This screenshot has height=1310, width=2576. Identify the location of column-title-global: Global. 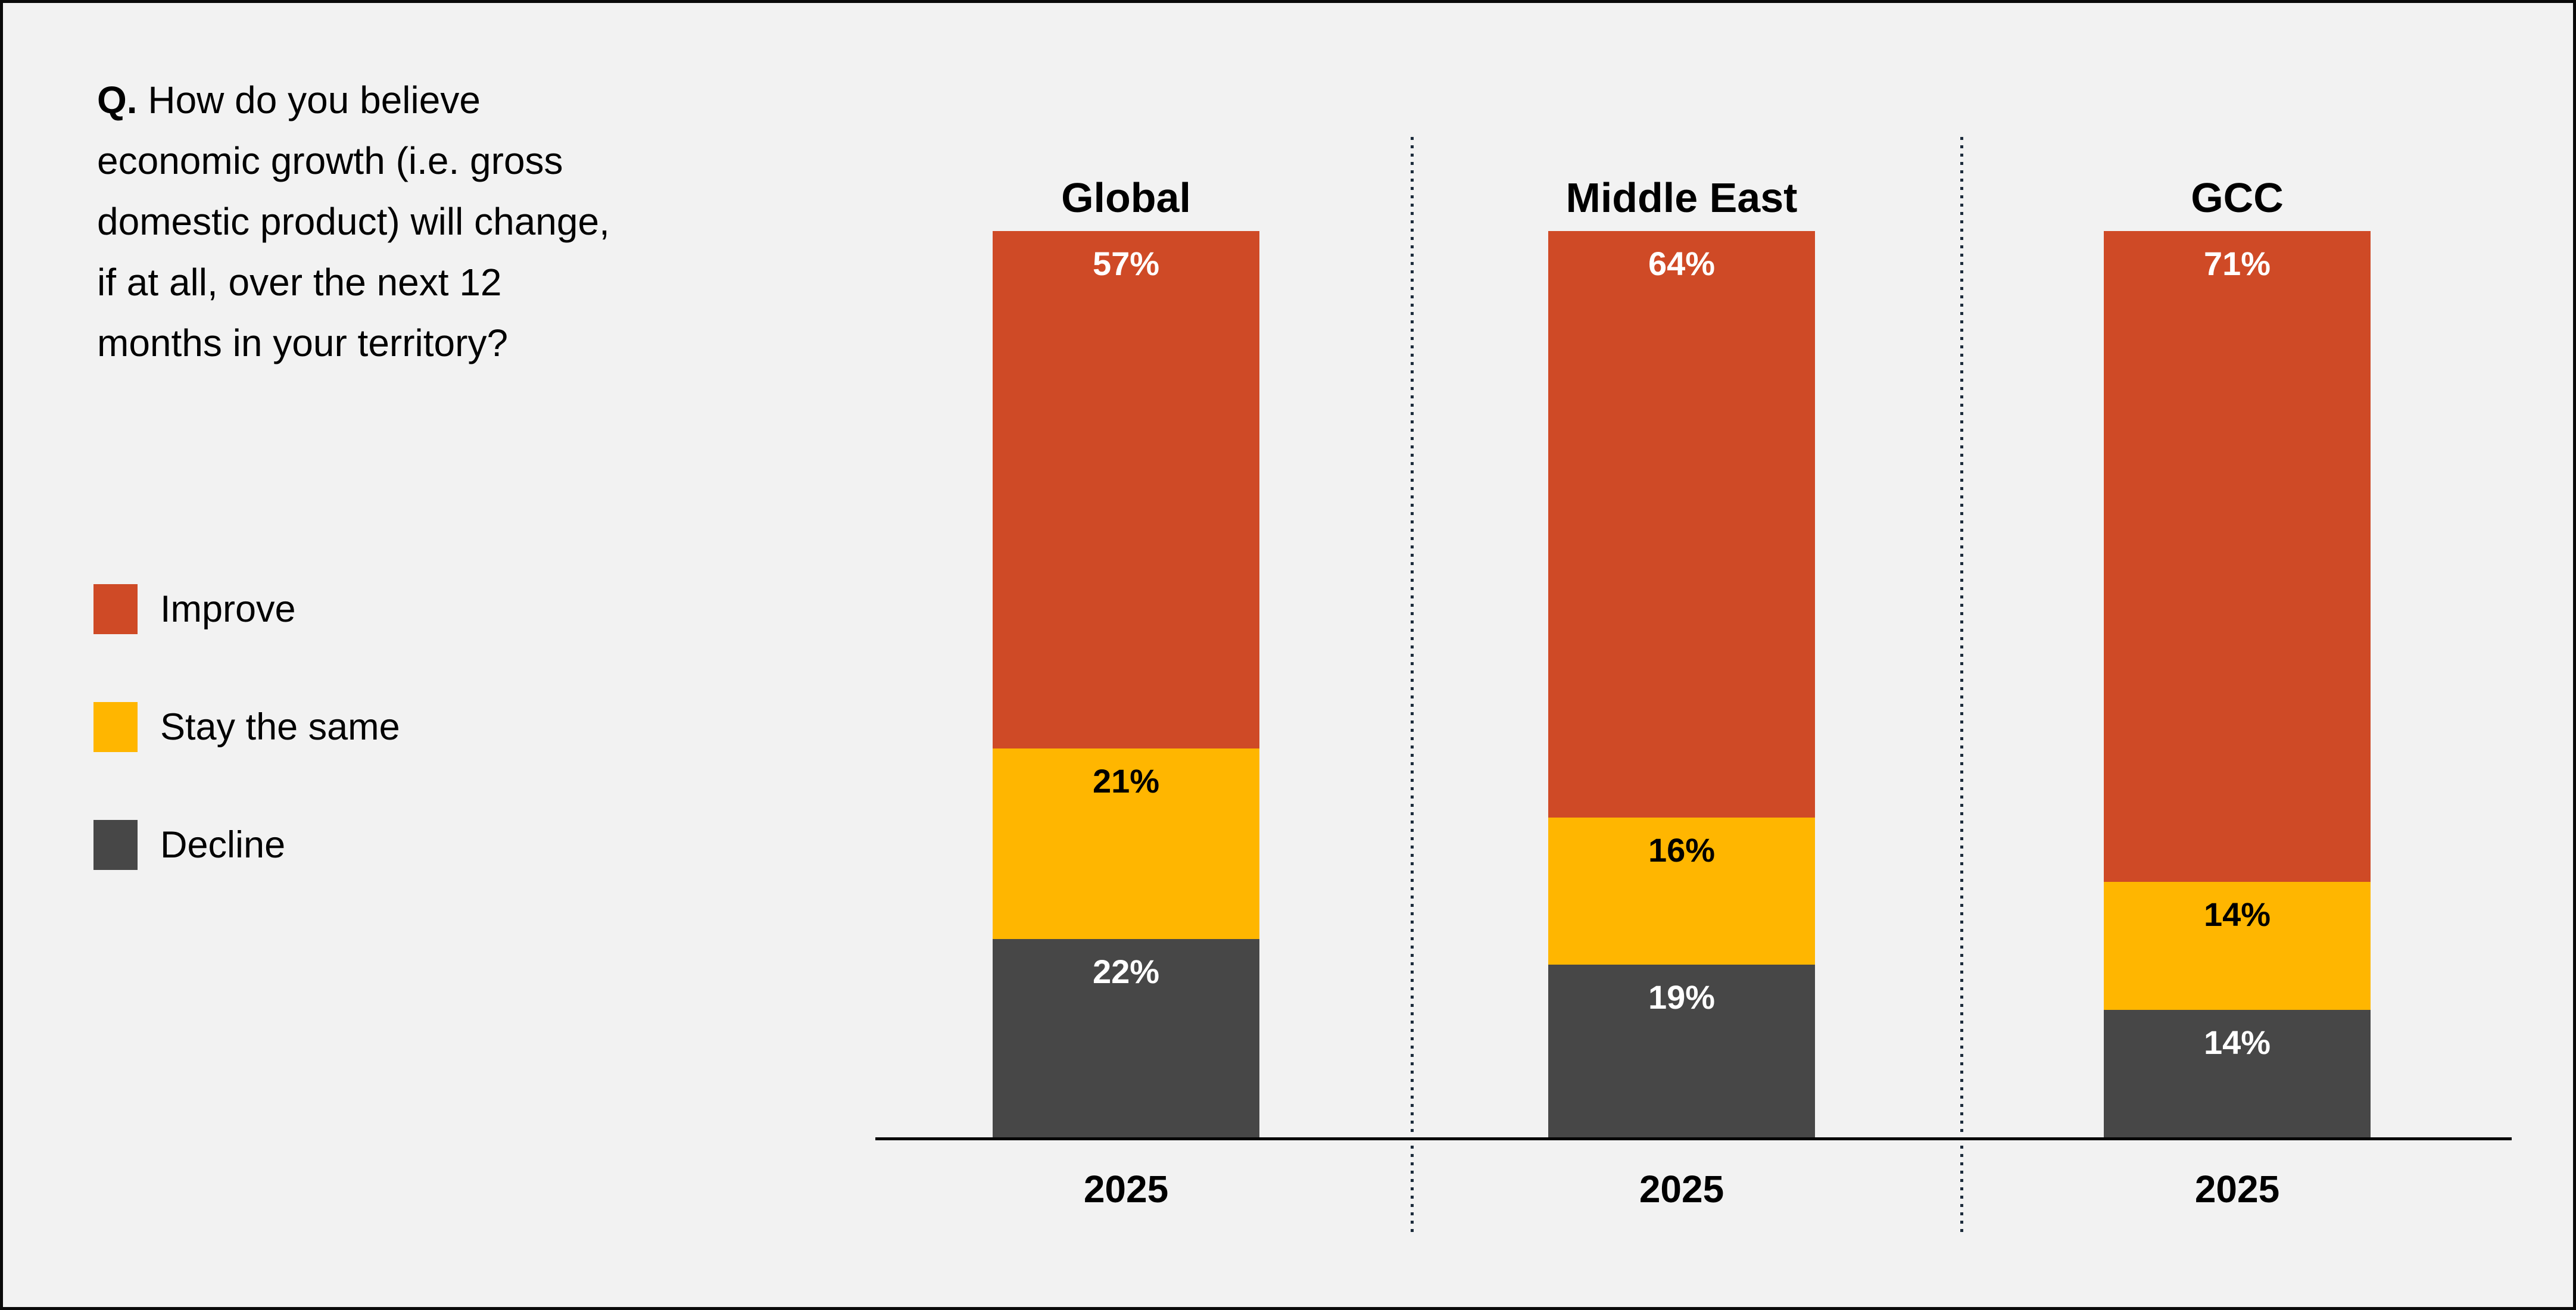
(1126, 197).